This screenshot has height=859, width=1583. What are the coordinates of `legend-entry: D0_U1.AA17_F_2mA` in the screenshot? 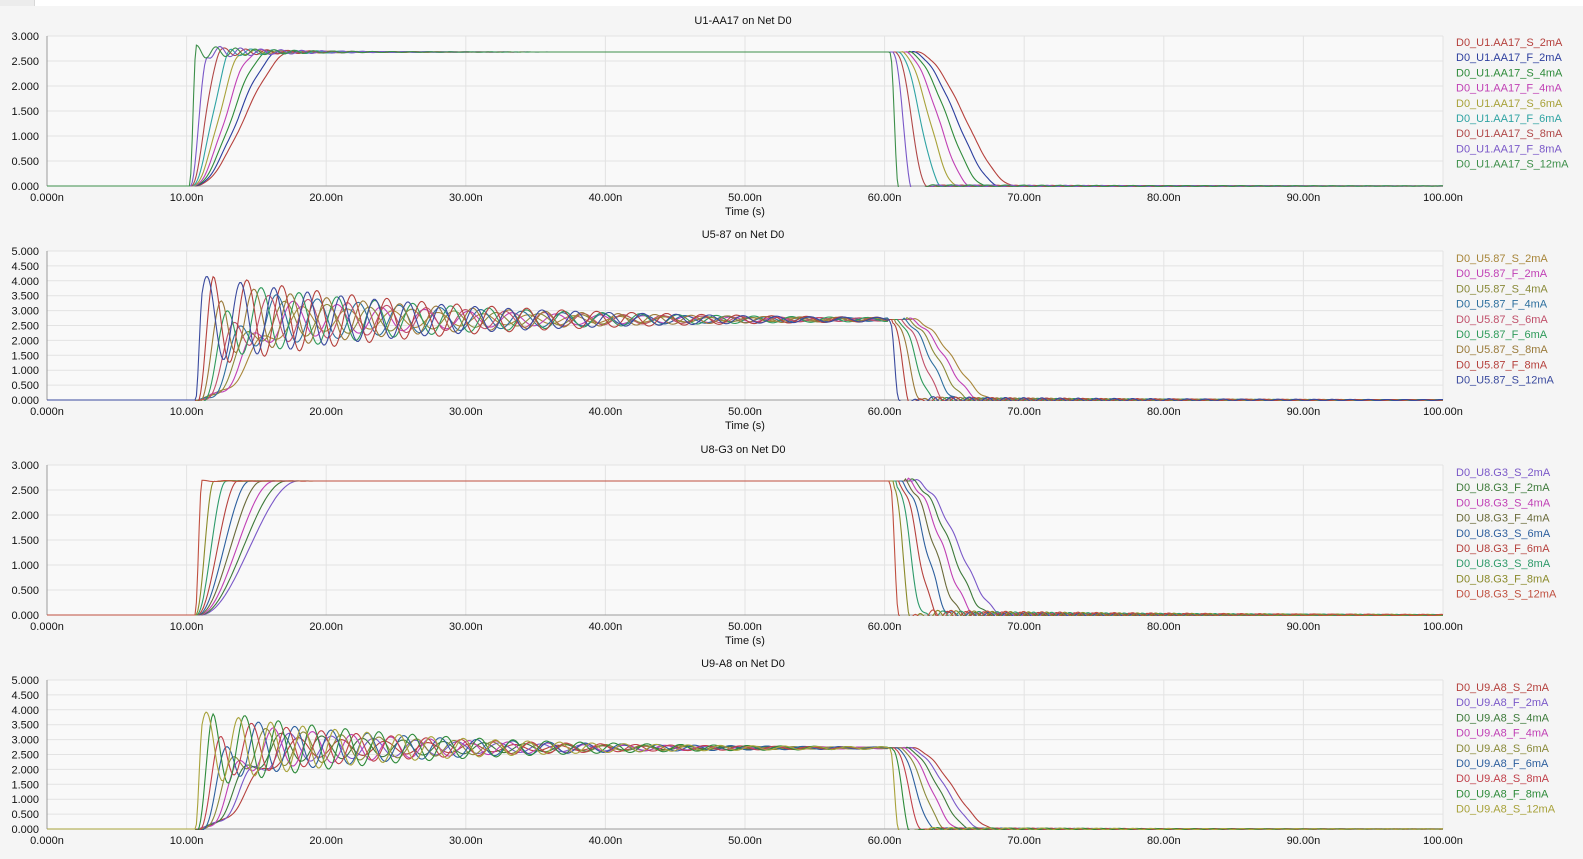 It's located at (1509, 58).